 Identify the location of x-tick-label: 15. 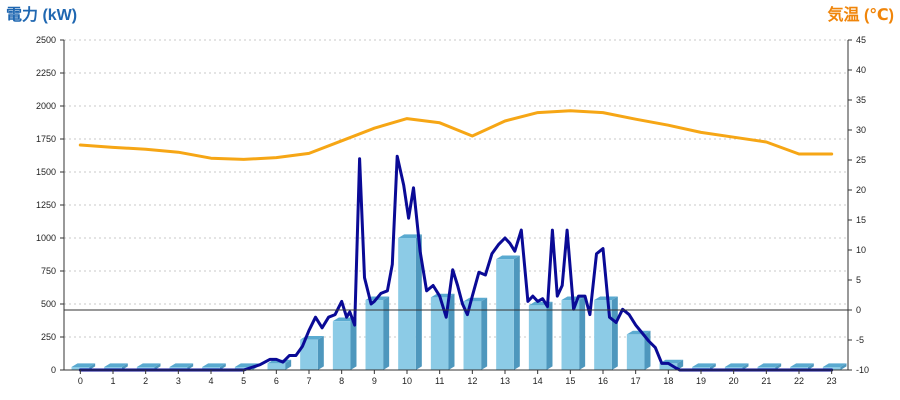
(570, 381).